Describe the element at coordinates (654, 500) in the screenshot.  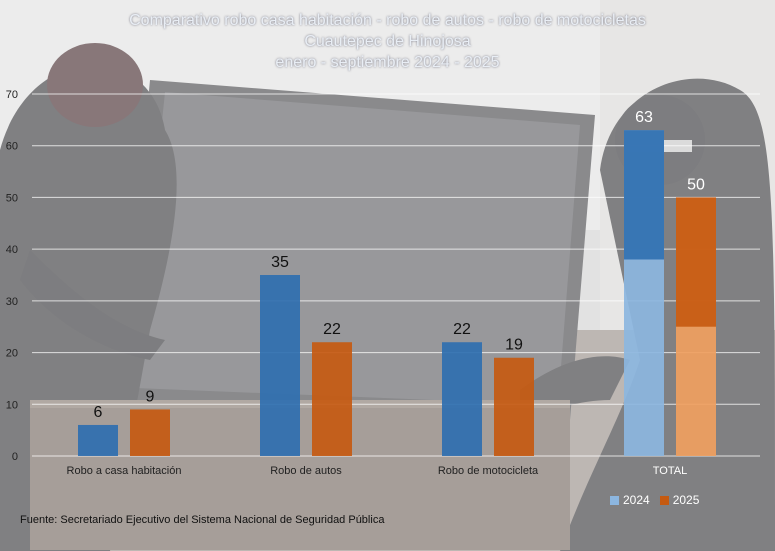
I see `legend: 2024 2025` at that location.